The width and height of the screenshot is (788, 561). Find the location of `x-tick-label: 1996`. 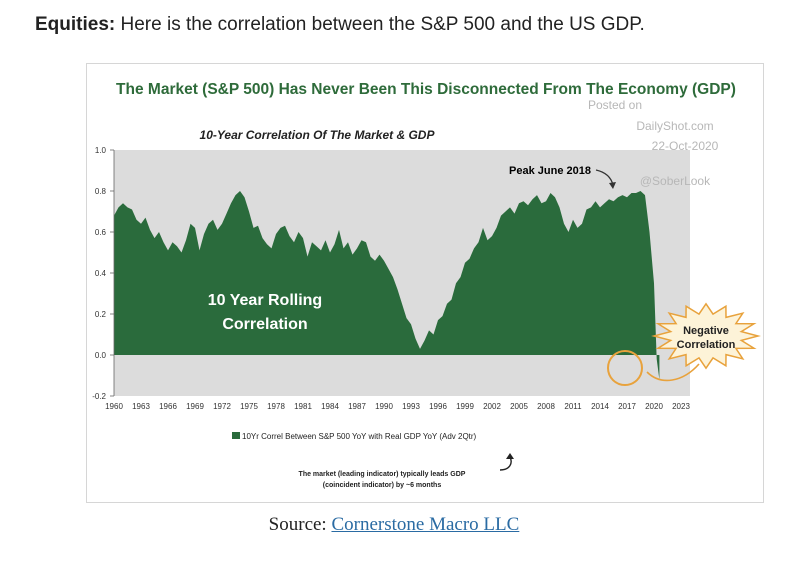

x-tick-label: 1996 is located at coordinates (438, 406).